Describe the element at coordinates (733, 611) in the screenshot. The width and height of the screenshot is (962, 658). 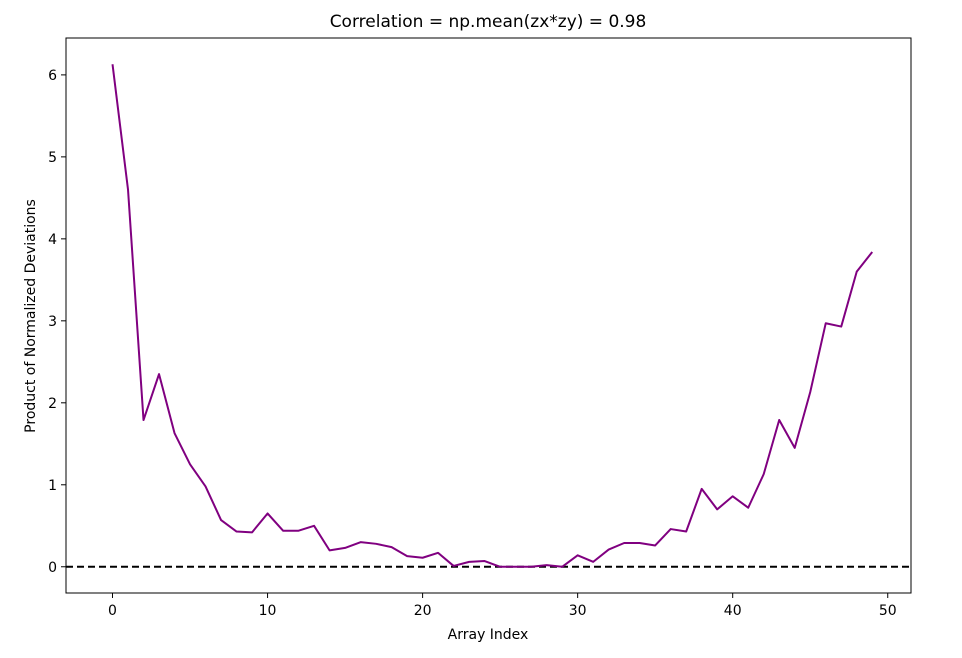
I see `x-tick-label-40: 40` at that location.